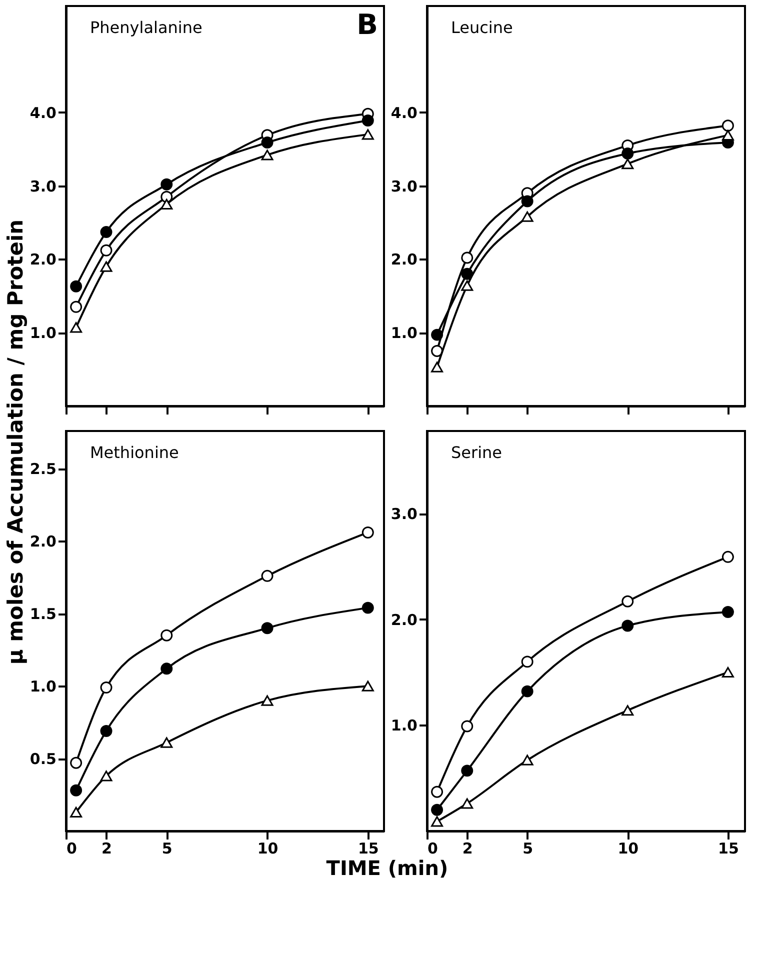  I want to click on y-axis-title: μ moles of Accumulation / mg Protein, so click(15, 442).